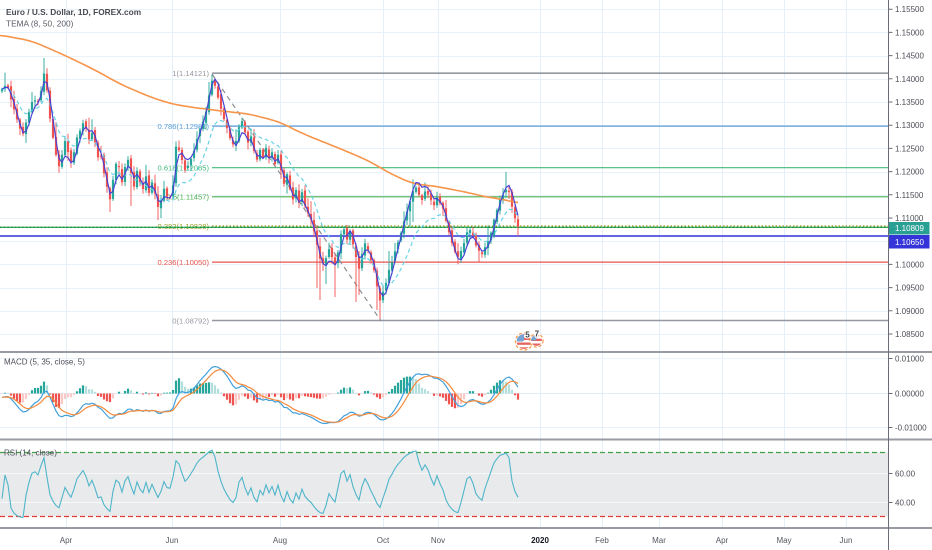  Describe the element at coordinates (909, 288) in the screenshot. I see `svg-text: 1.09500` at that location.